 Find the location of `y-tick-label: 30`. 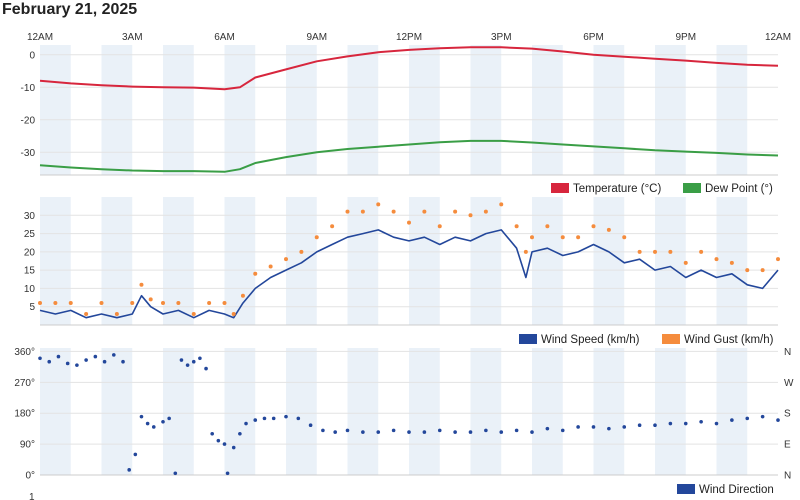

y-tick-label: 30 is located at coordinates (30, 216).